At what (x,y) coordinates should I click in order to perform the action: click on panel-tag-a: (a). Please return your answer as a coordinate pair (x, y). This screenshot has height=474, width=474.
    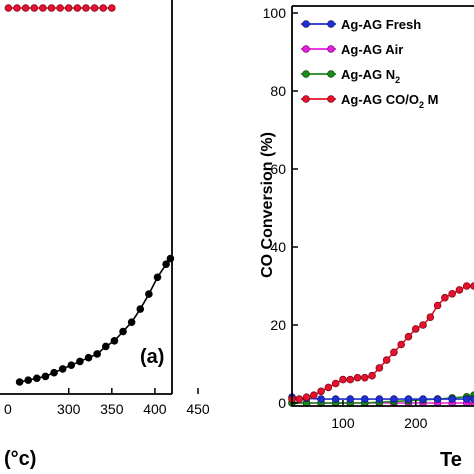
    Looking at the image, I should click on (152, 357).